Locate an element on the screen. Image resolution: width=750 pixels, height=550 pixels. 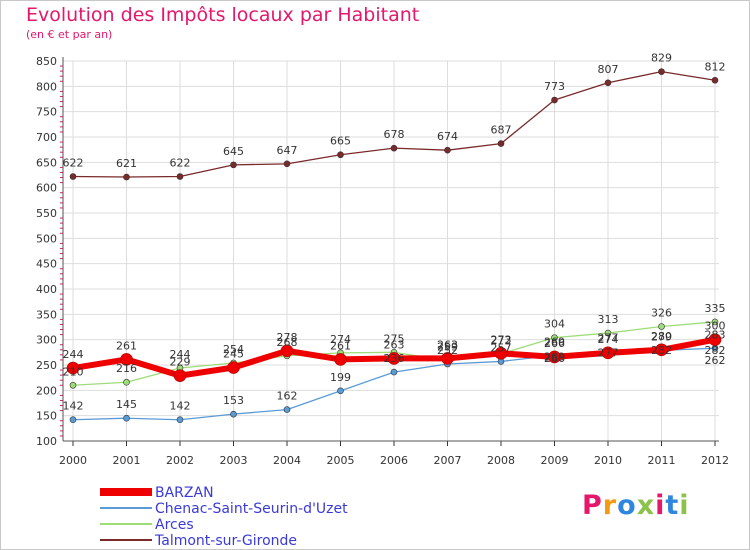
data-label-talmont-sur-gironde: 807 is located at coordinates (608, 69).